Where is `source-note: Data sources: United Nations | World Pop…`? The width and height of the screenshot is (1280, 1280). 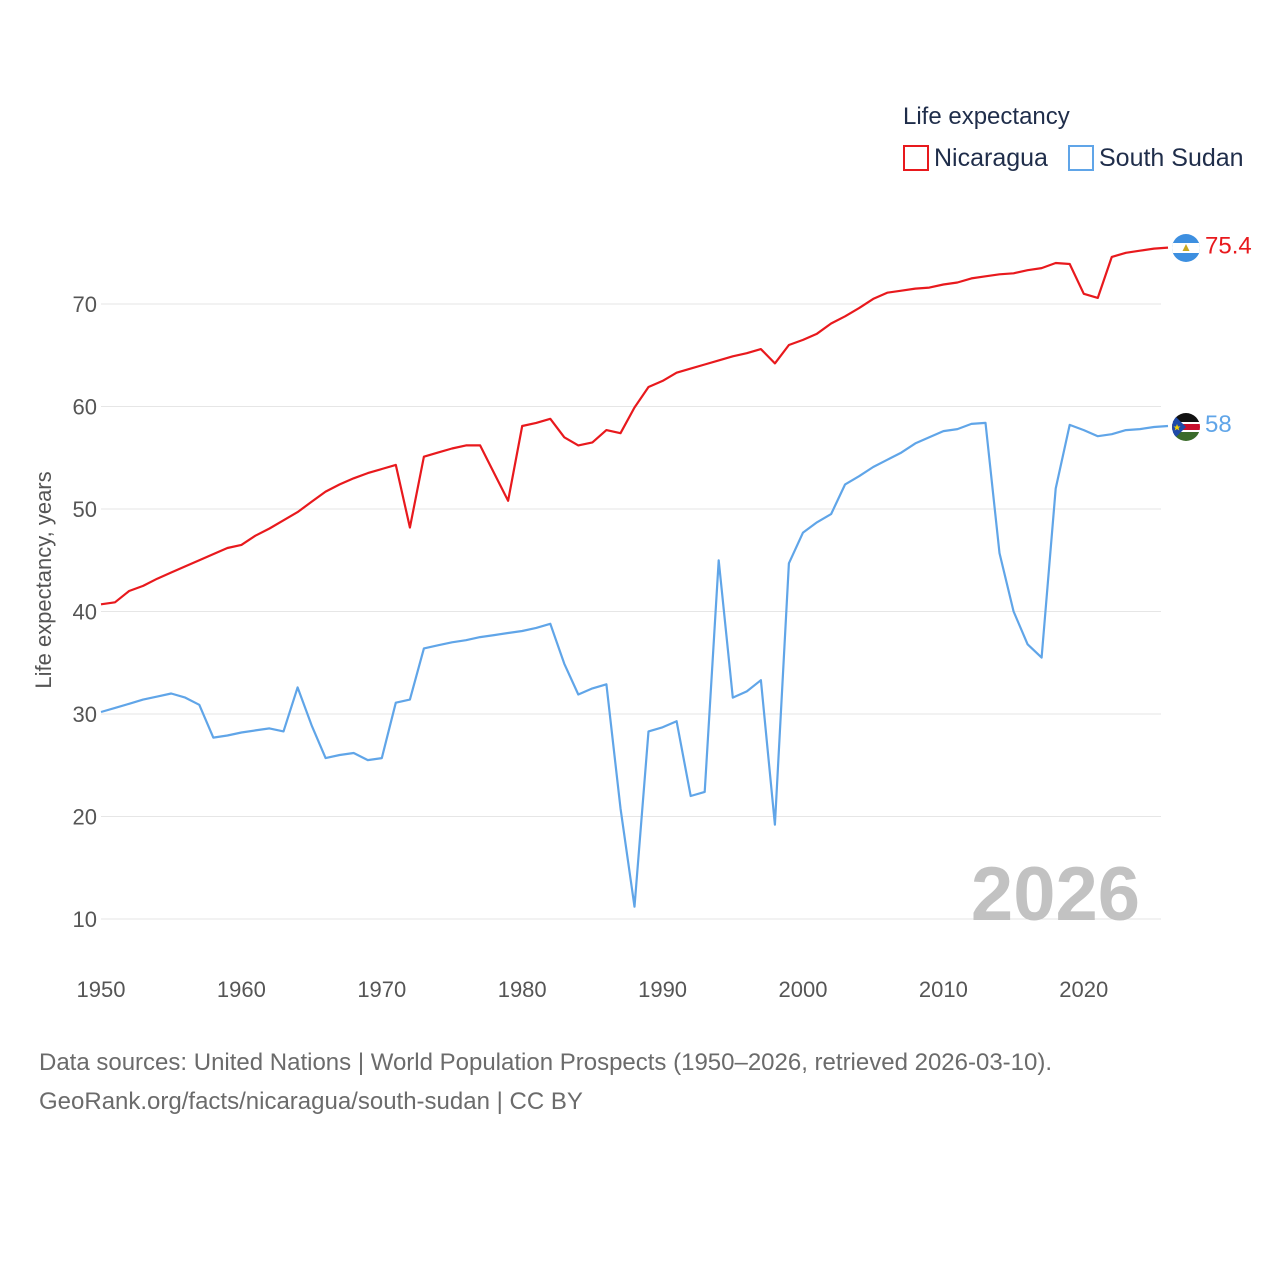 source-note: Data sources: United Nations | World Pop… is located at coordinates (545, 1082).